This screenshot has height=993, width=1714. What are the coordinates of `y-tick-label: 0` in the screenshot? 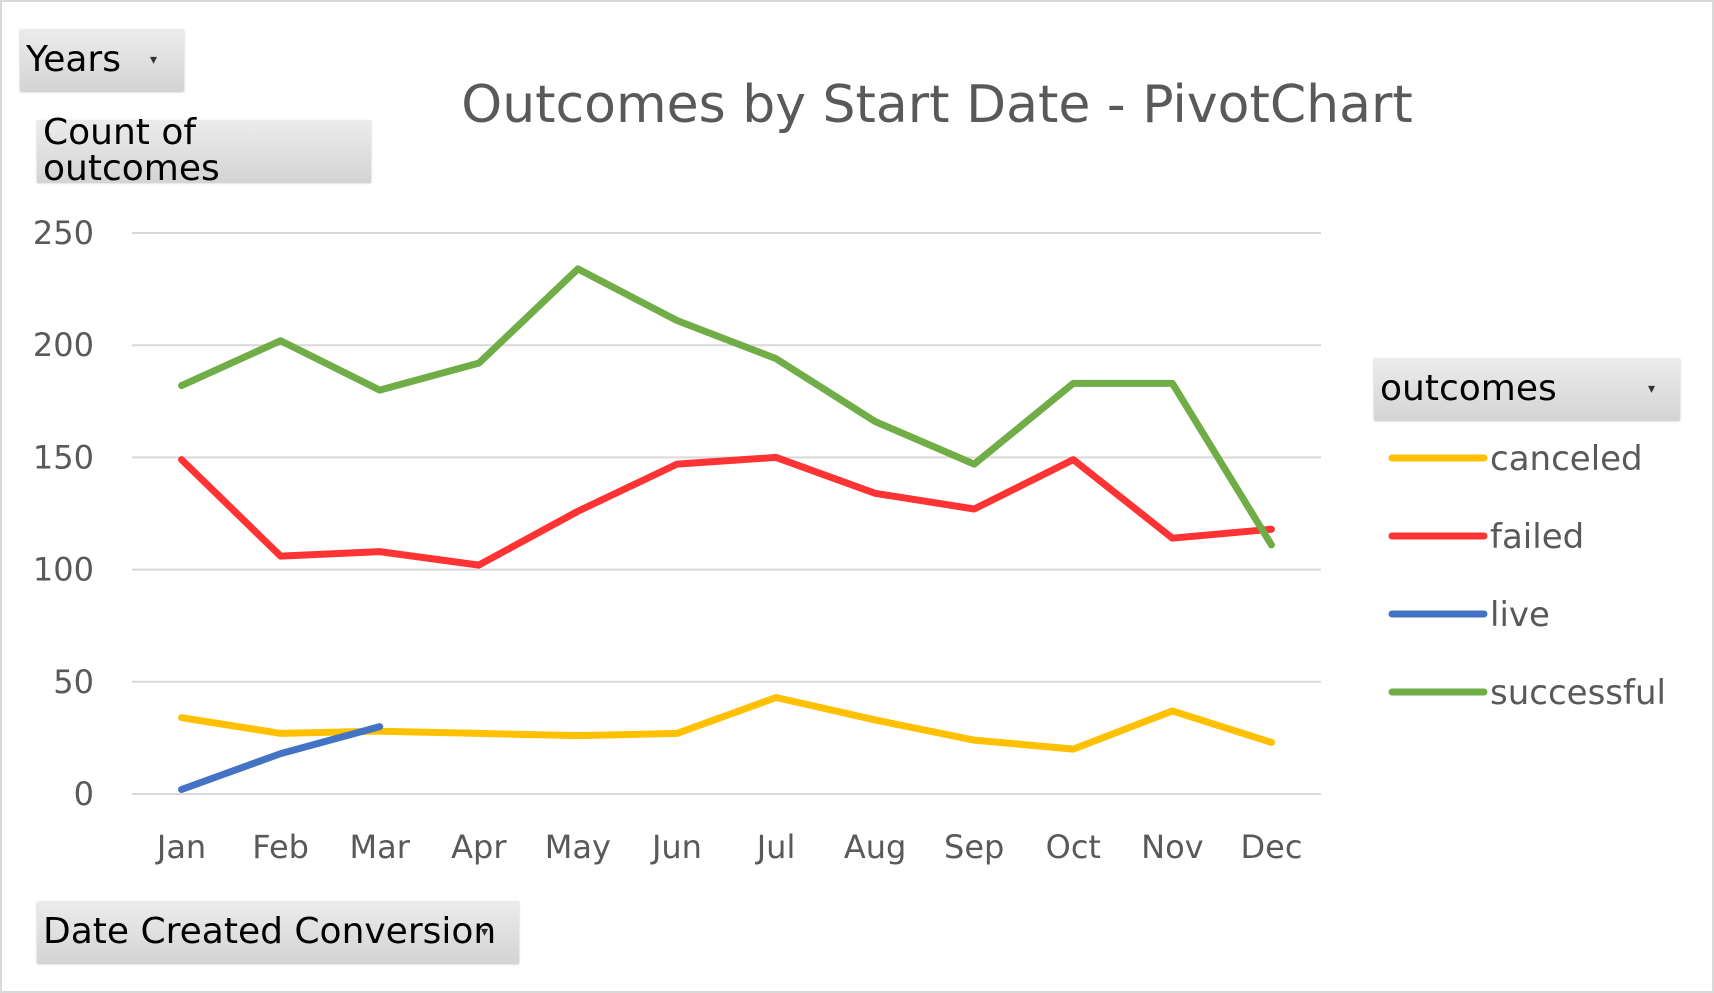 It's located at (84, 794).